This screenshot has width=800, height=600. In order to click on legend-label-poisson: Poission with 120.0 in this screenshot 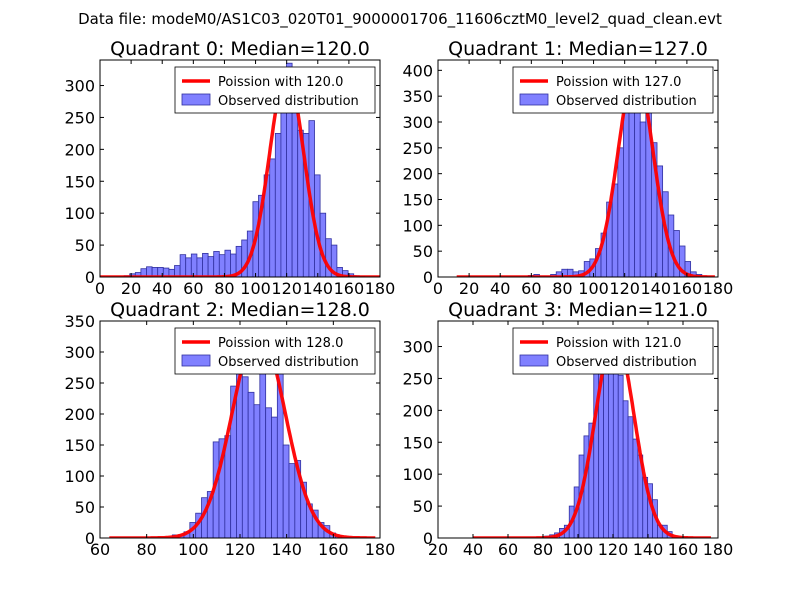, I will do `click(280, 82)`.